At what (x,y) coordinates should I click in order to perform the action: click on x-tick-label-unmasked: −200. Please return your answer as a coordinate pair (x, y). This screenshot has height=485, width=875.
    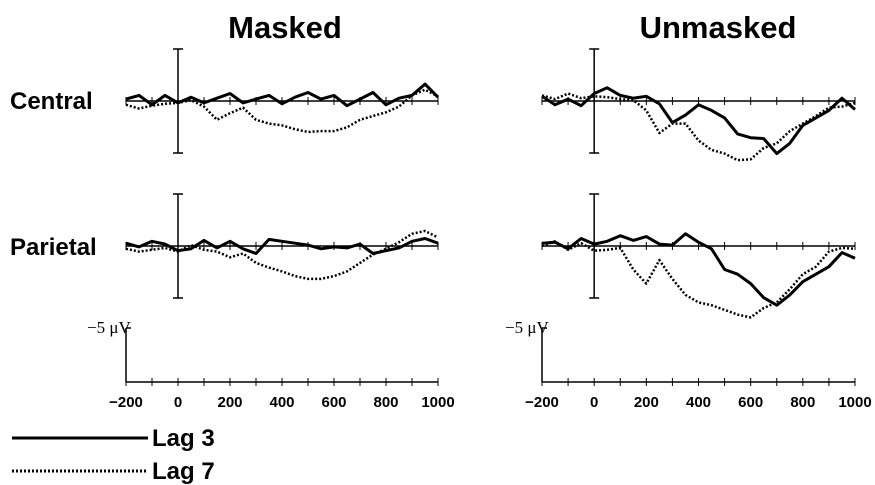
    Looking at the image, I should click on (542, 402).